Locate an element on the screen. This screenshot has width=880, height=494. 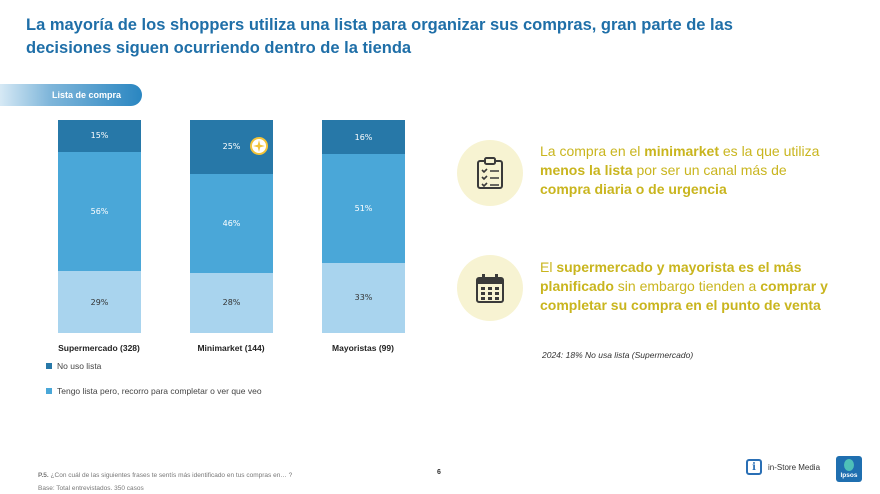
data-label: 16% is located at coordinates (363, 137).